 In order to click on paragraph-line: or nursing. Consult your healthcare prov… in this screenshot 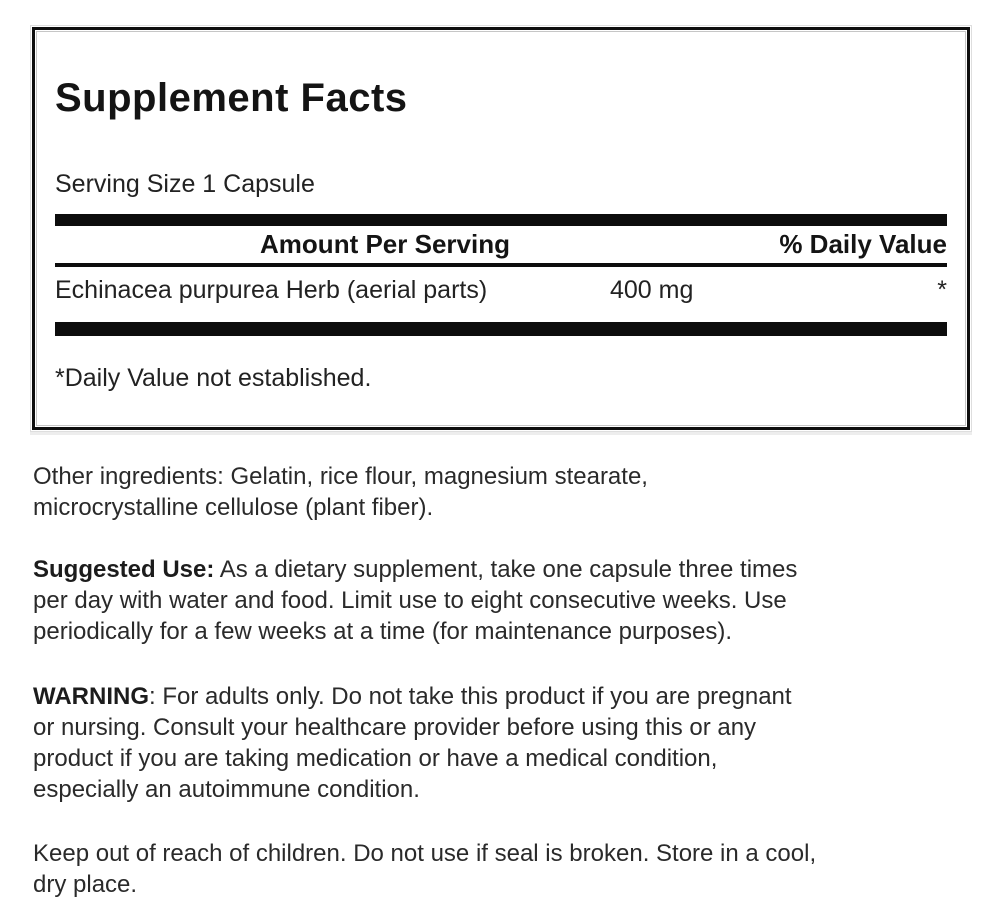, I will do `click(395, 727)`.